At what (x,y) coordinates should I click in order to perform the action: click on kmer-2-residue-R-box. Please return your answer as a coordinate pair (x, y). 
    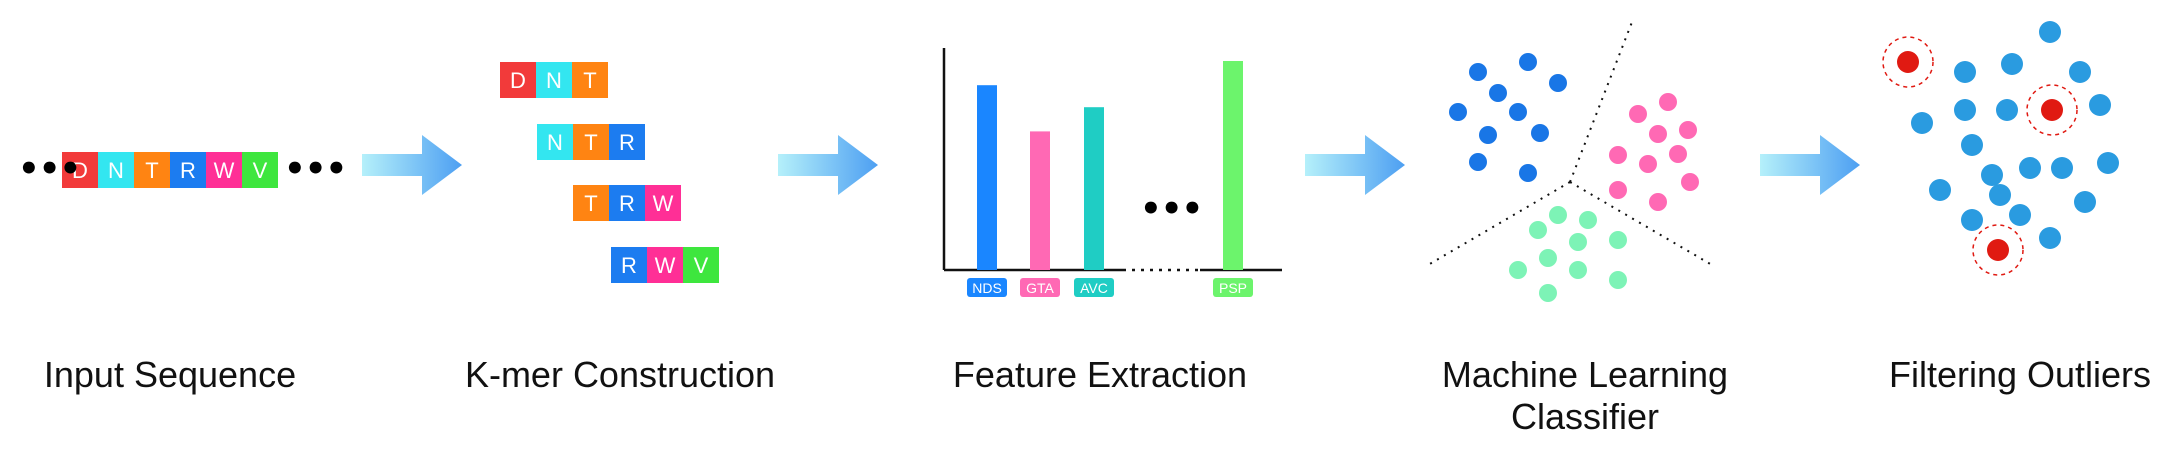
    Looking at the image, I should click on (627, 142).